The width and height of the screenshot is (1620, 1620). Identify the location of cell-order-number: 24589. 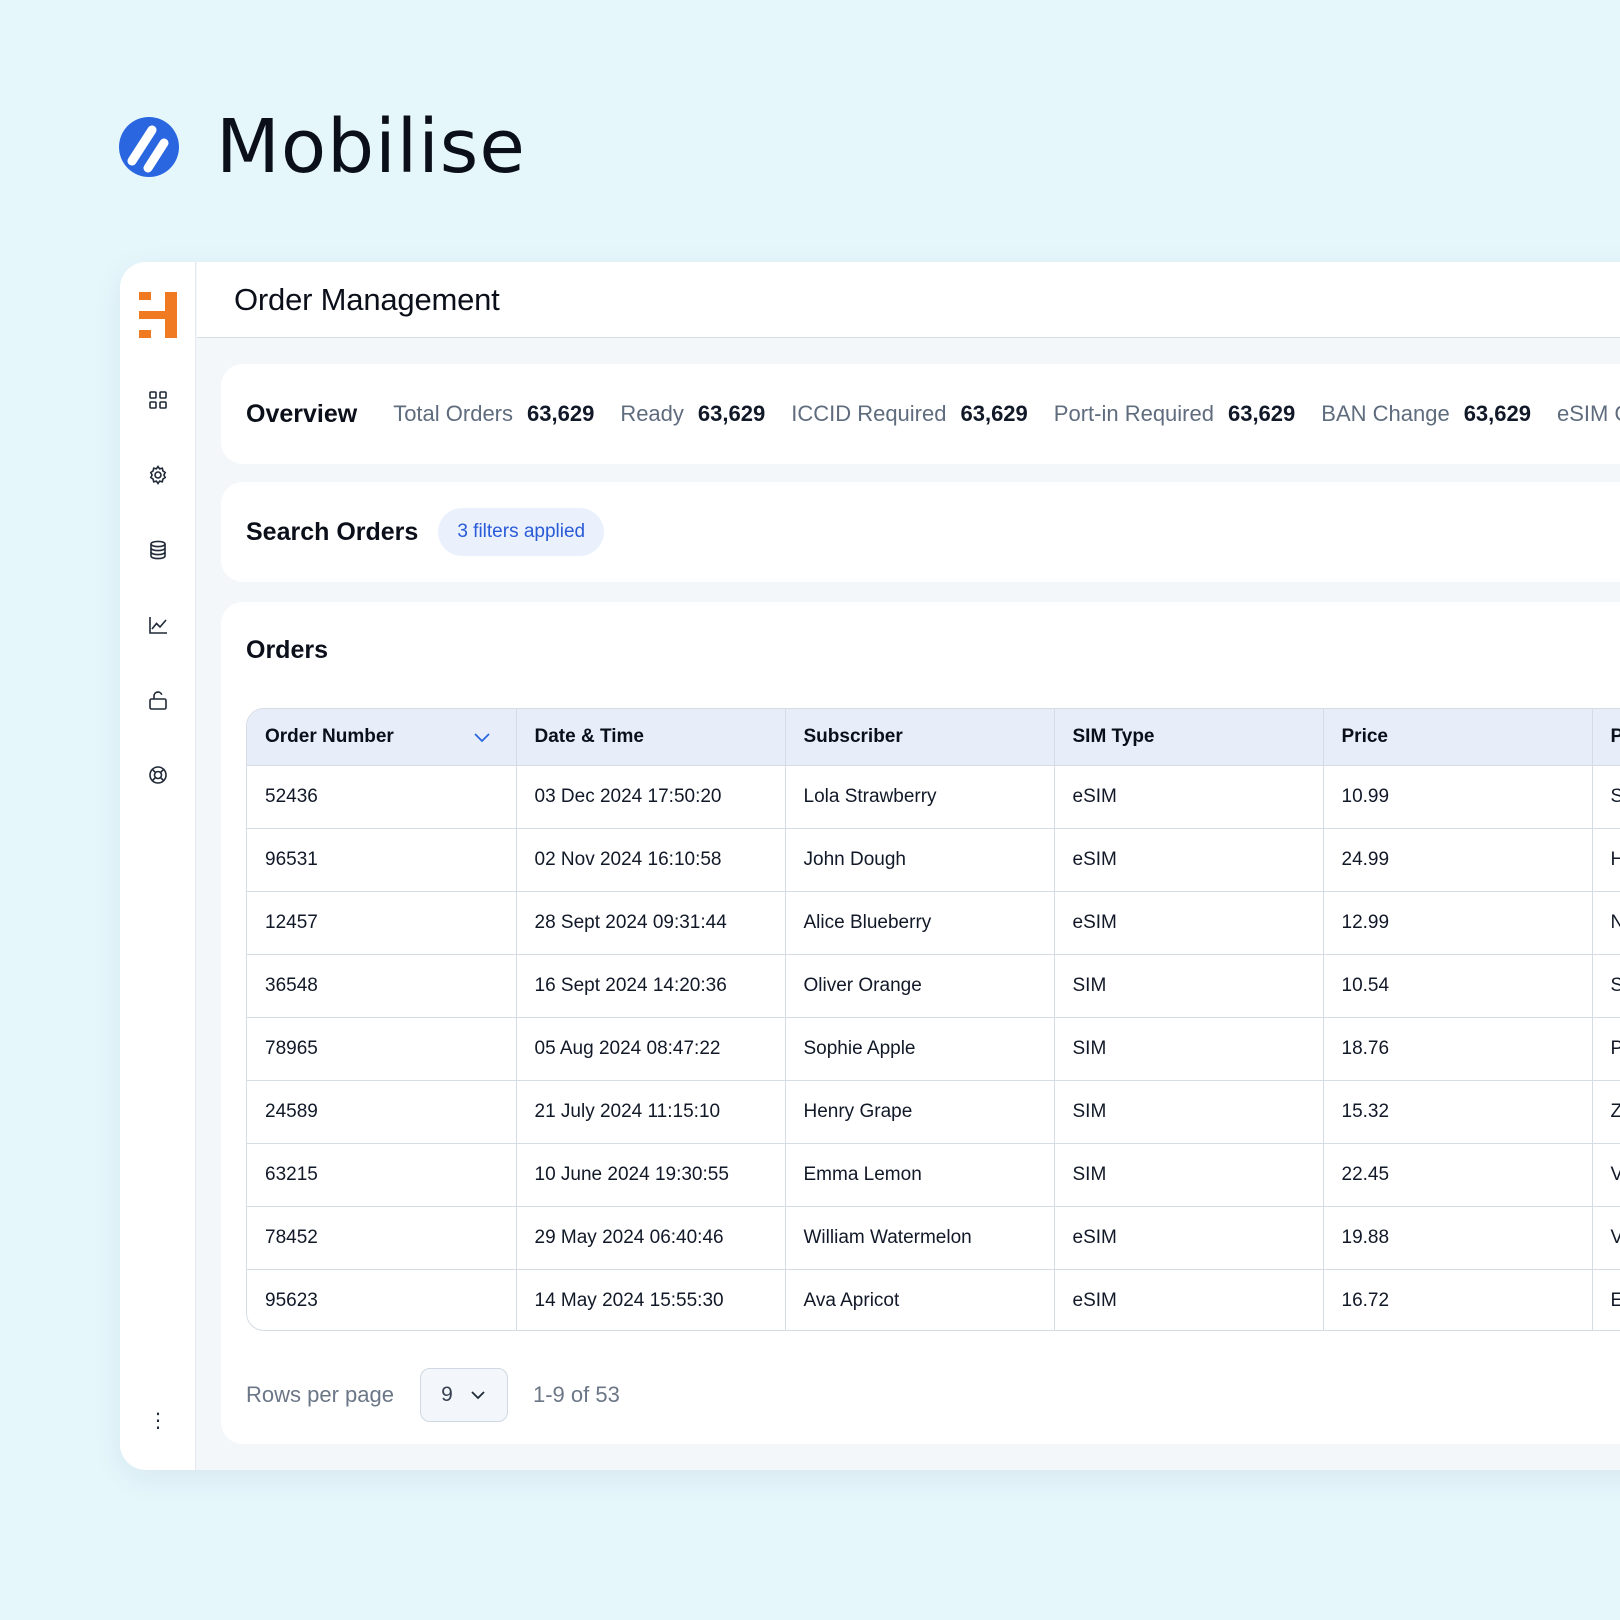
(382, 1112).